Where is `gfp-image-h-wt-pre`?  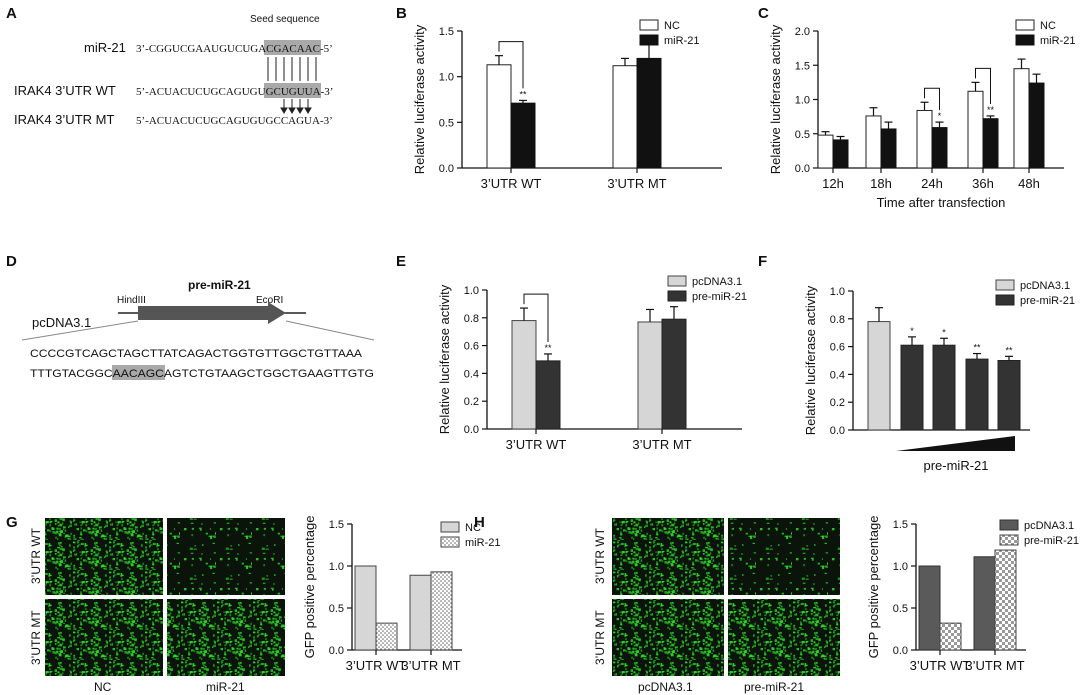 gfp-image-h-wt-pre is located at coordinates (784, 556).